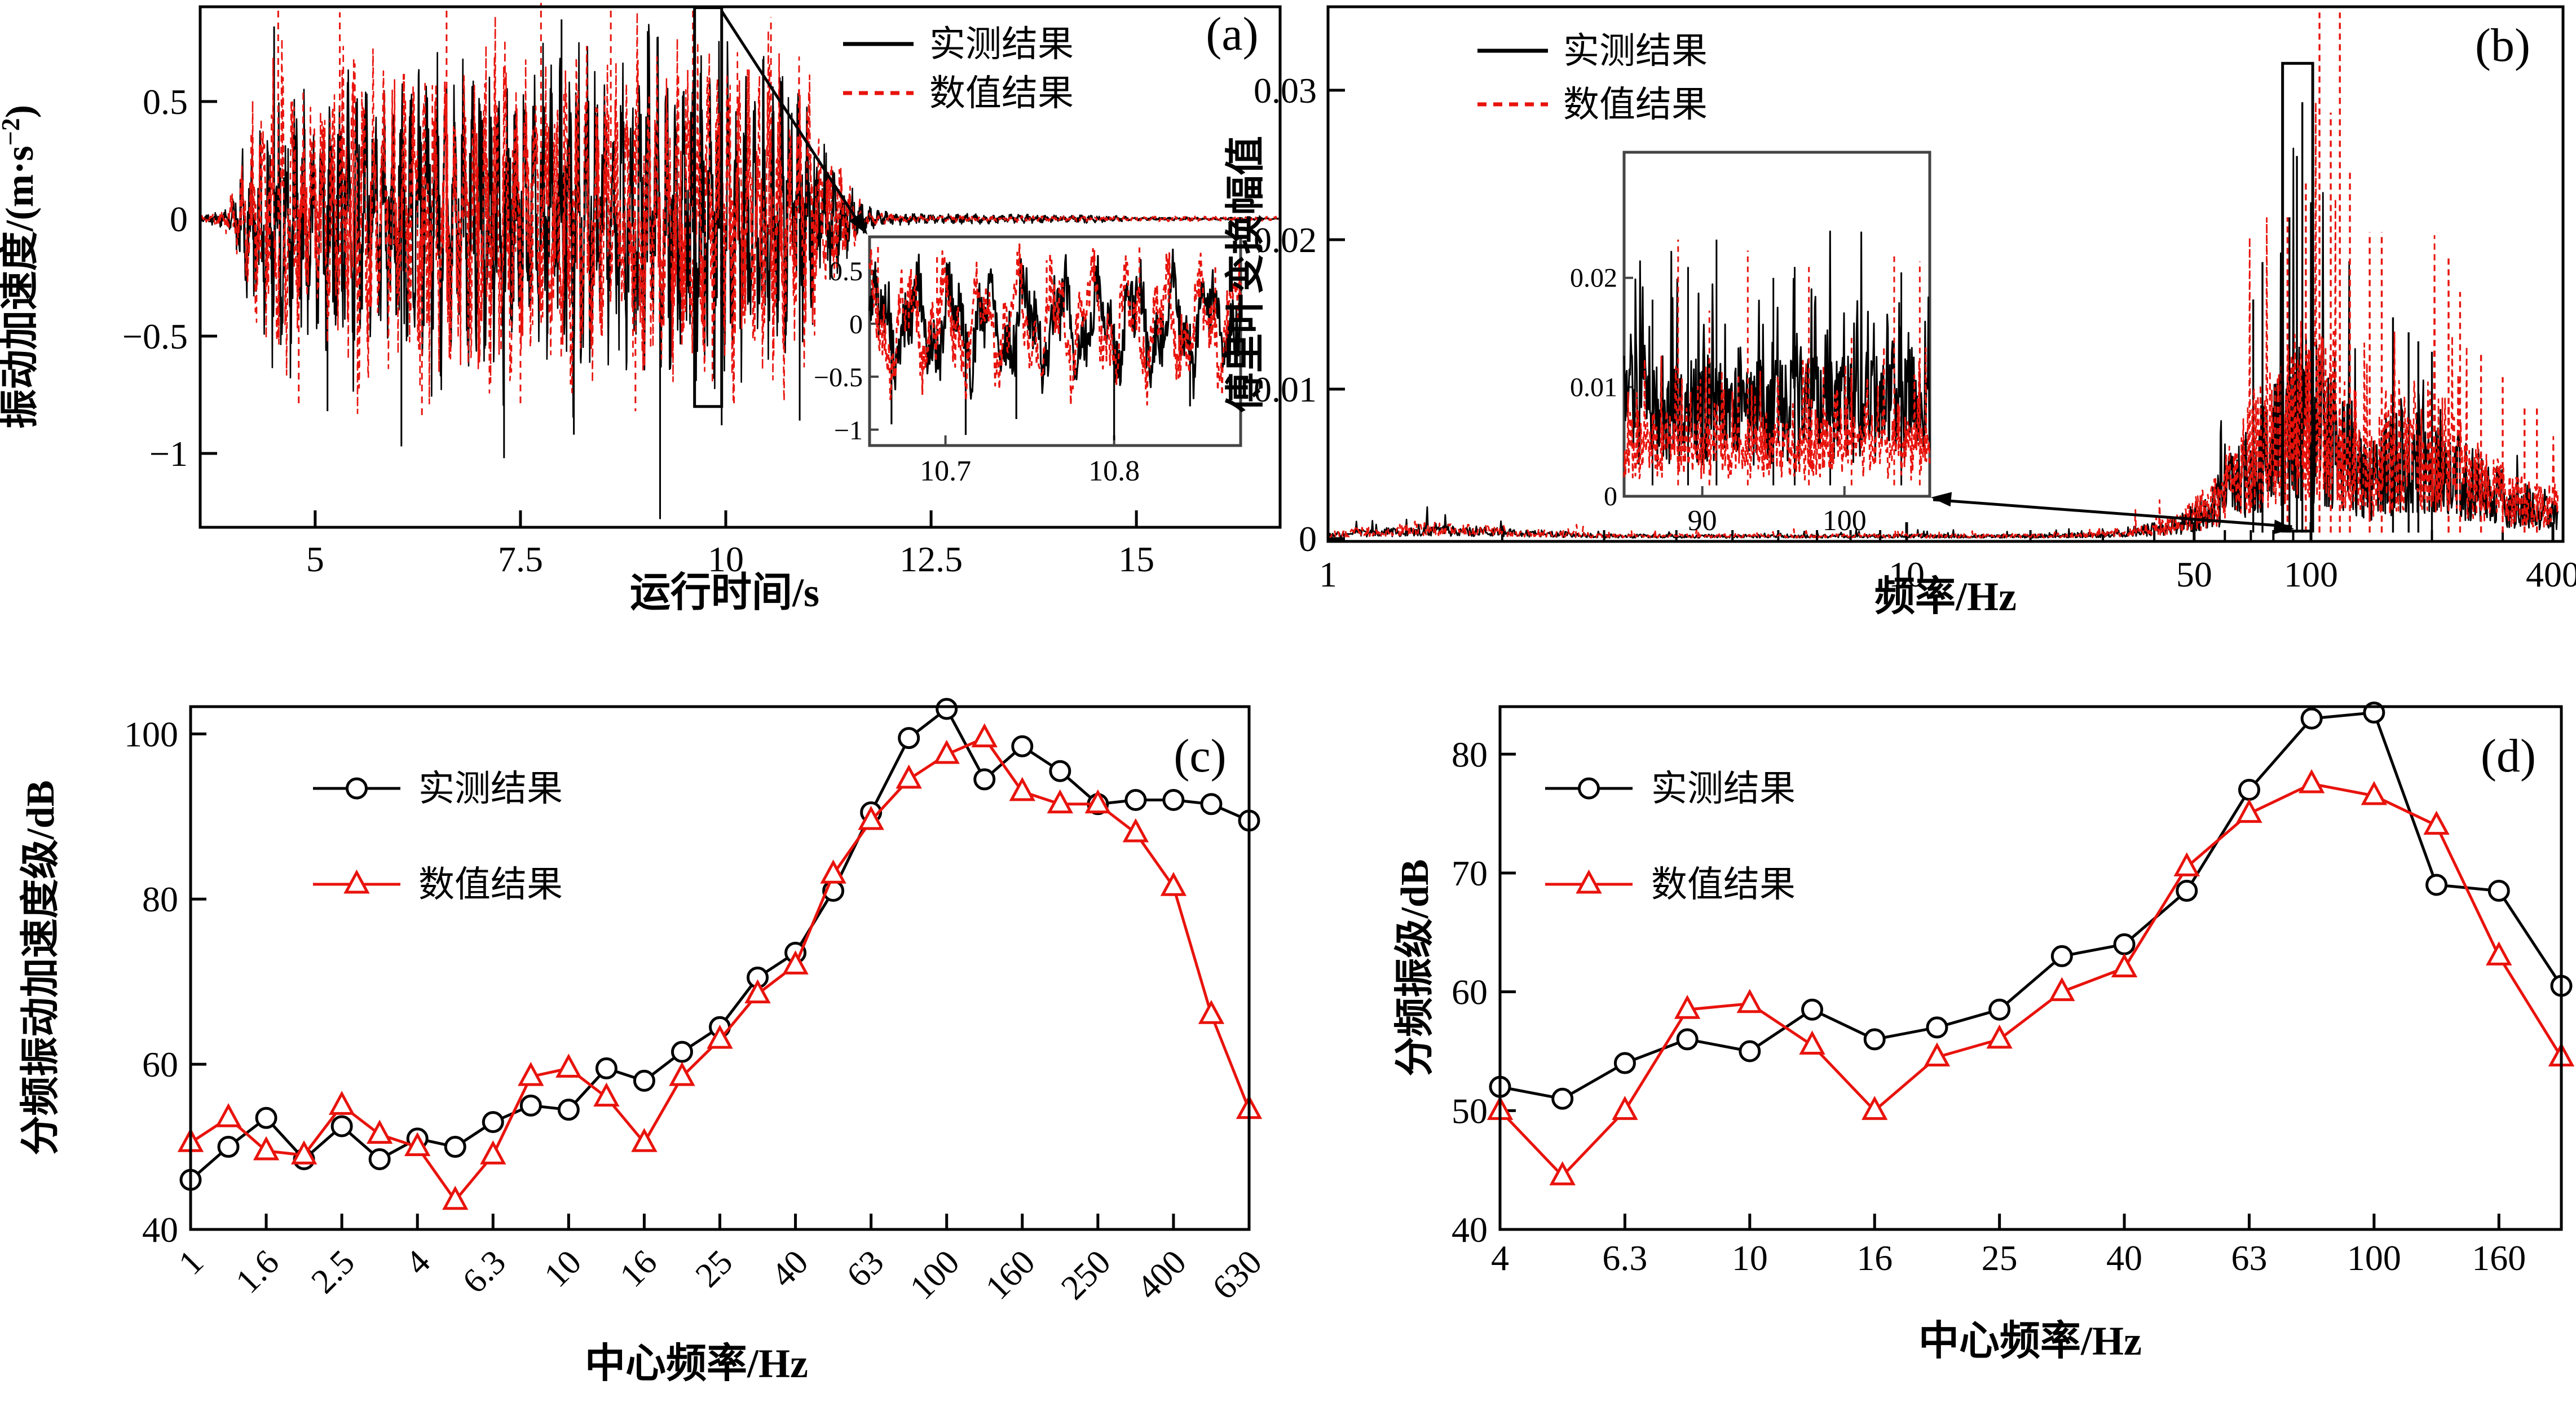 This screenshot has height=1402, width=2576. I want to click on panel-letter: (c), so click(1200, 756).